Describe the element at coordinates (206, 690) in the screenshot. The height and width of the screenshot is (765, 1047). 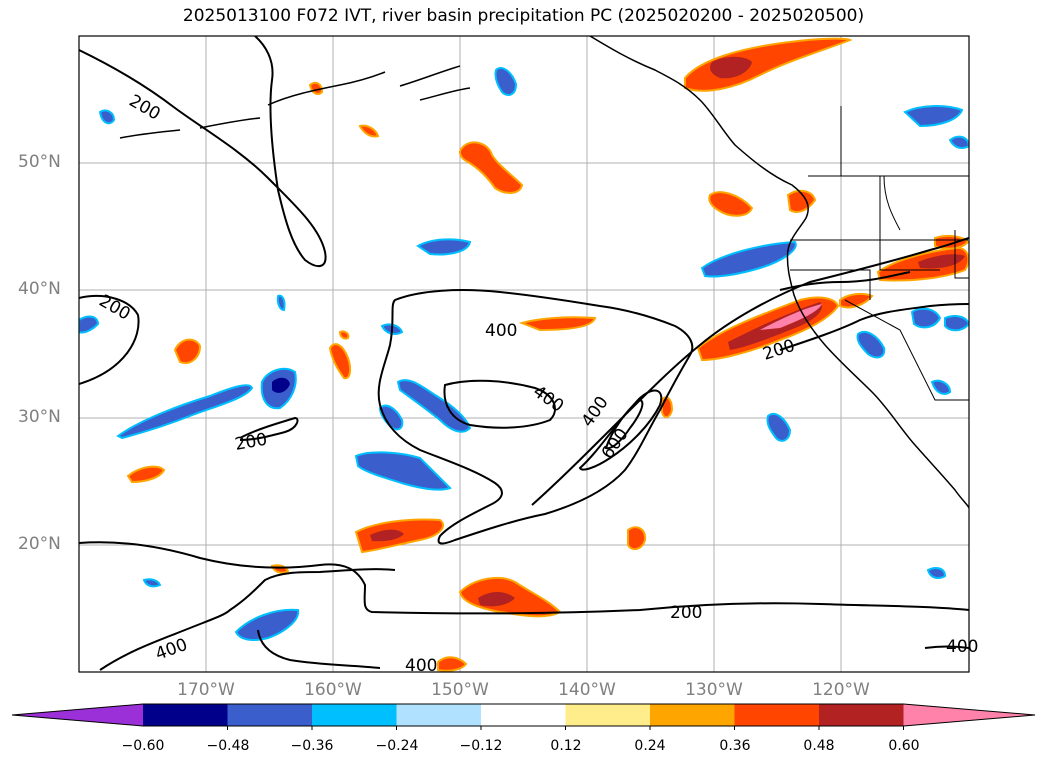
I see `lon-label-170w: 170°W` at that location.